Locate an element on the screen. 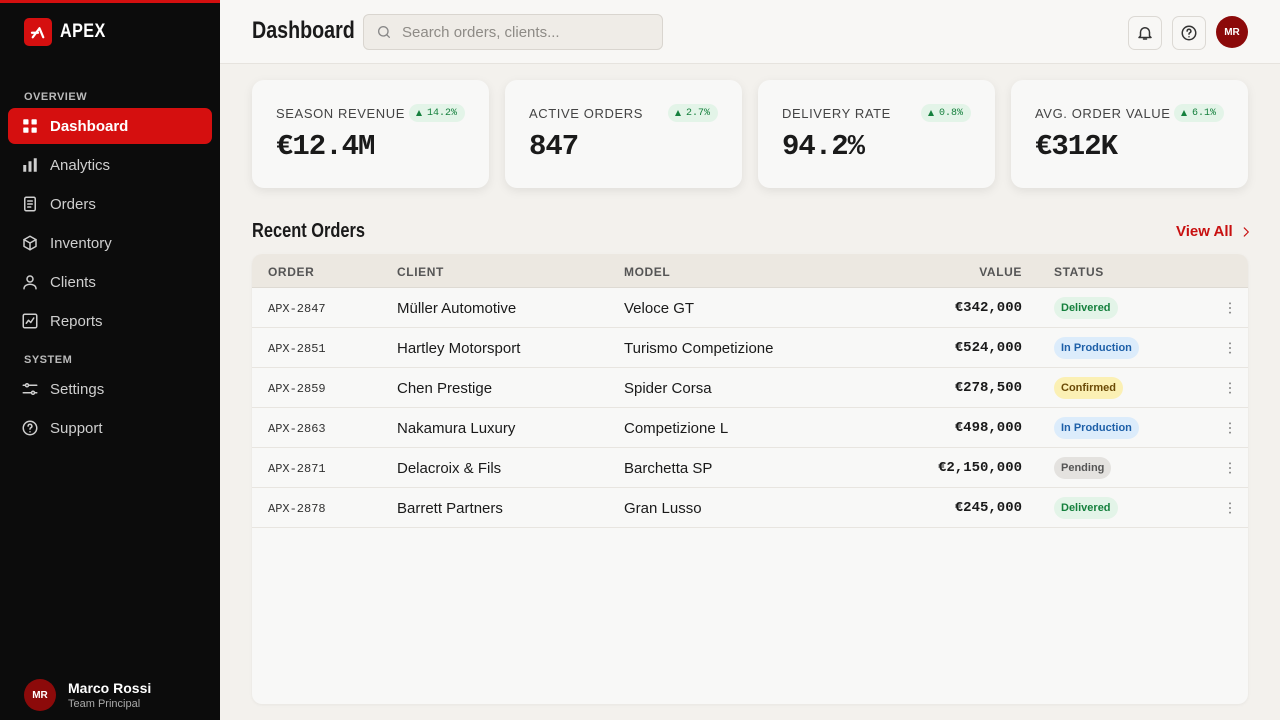  nav-item: Clients is located at coordinates (110, 282).